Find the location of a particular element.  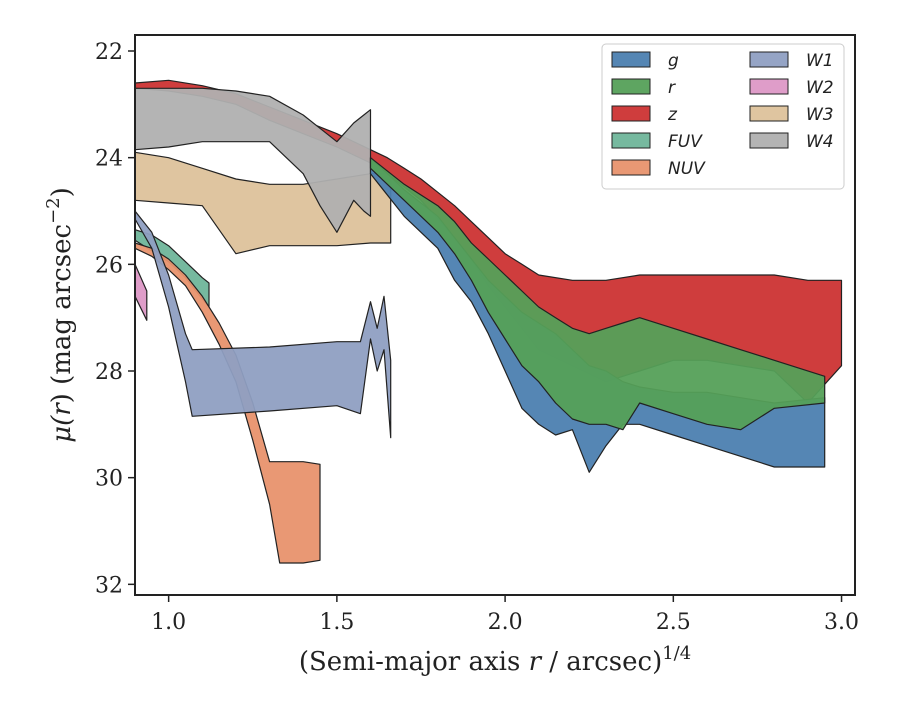

legend-label-nuv: NUV is located at coordinates (687, 169).